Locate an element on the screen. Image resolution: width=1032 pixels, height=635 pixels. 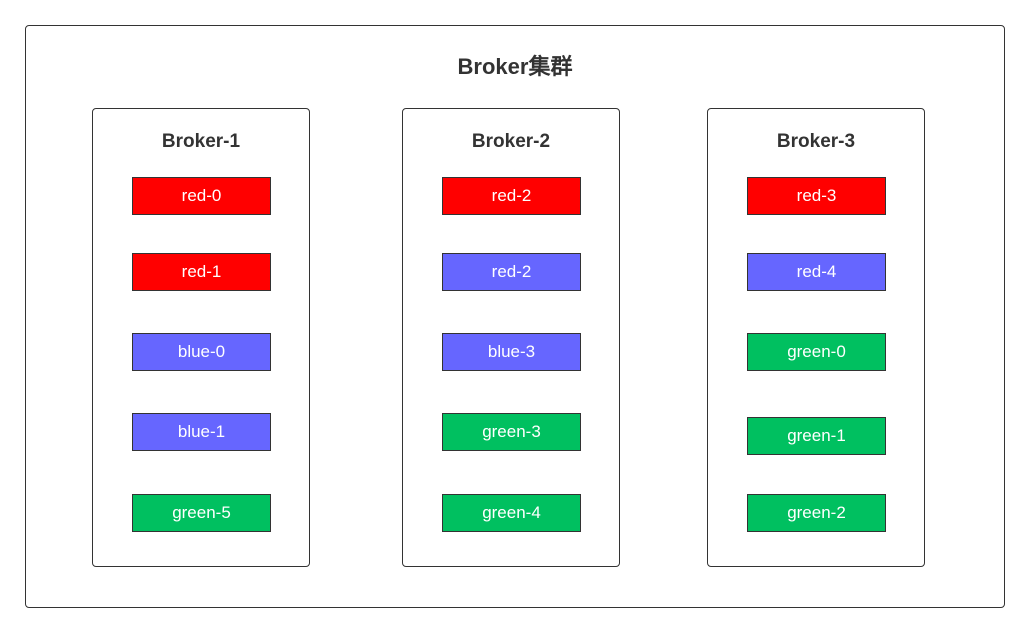
partition-box: green-0 is located at coordinates (816, 352).